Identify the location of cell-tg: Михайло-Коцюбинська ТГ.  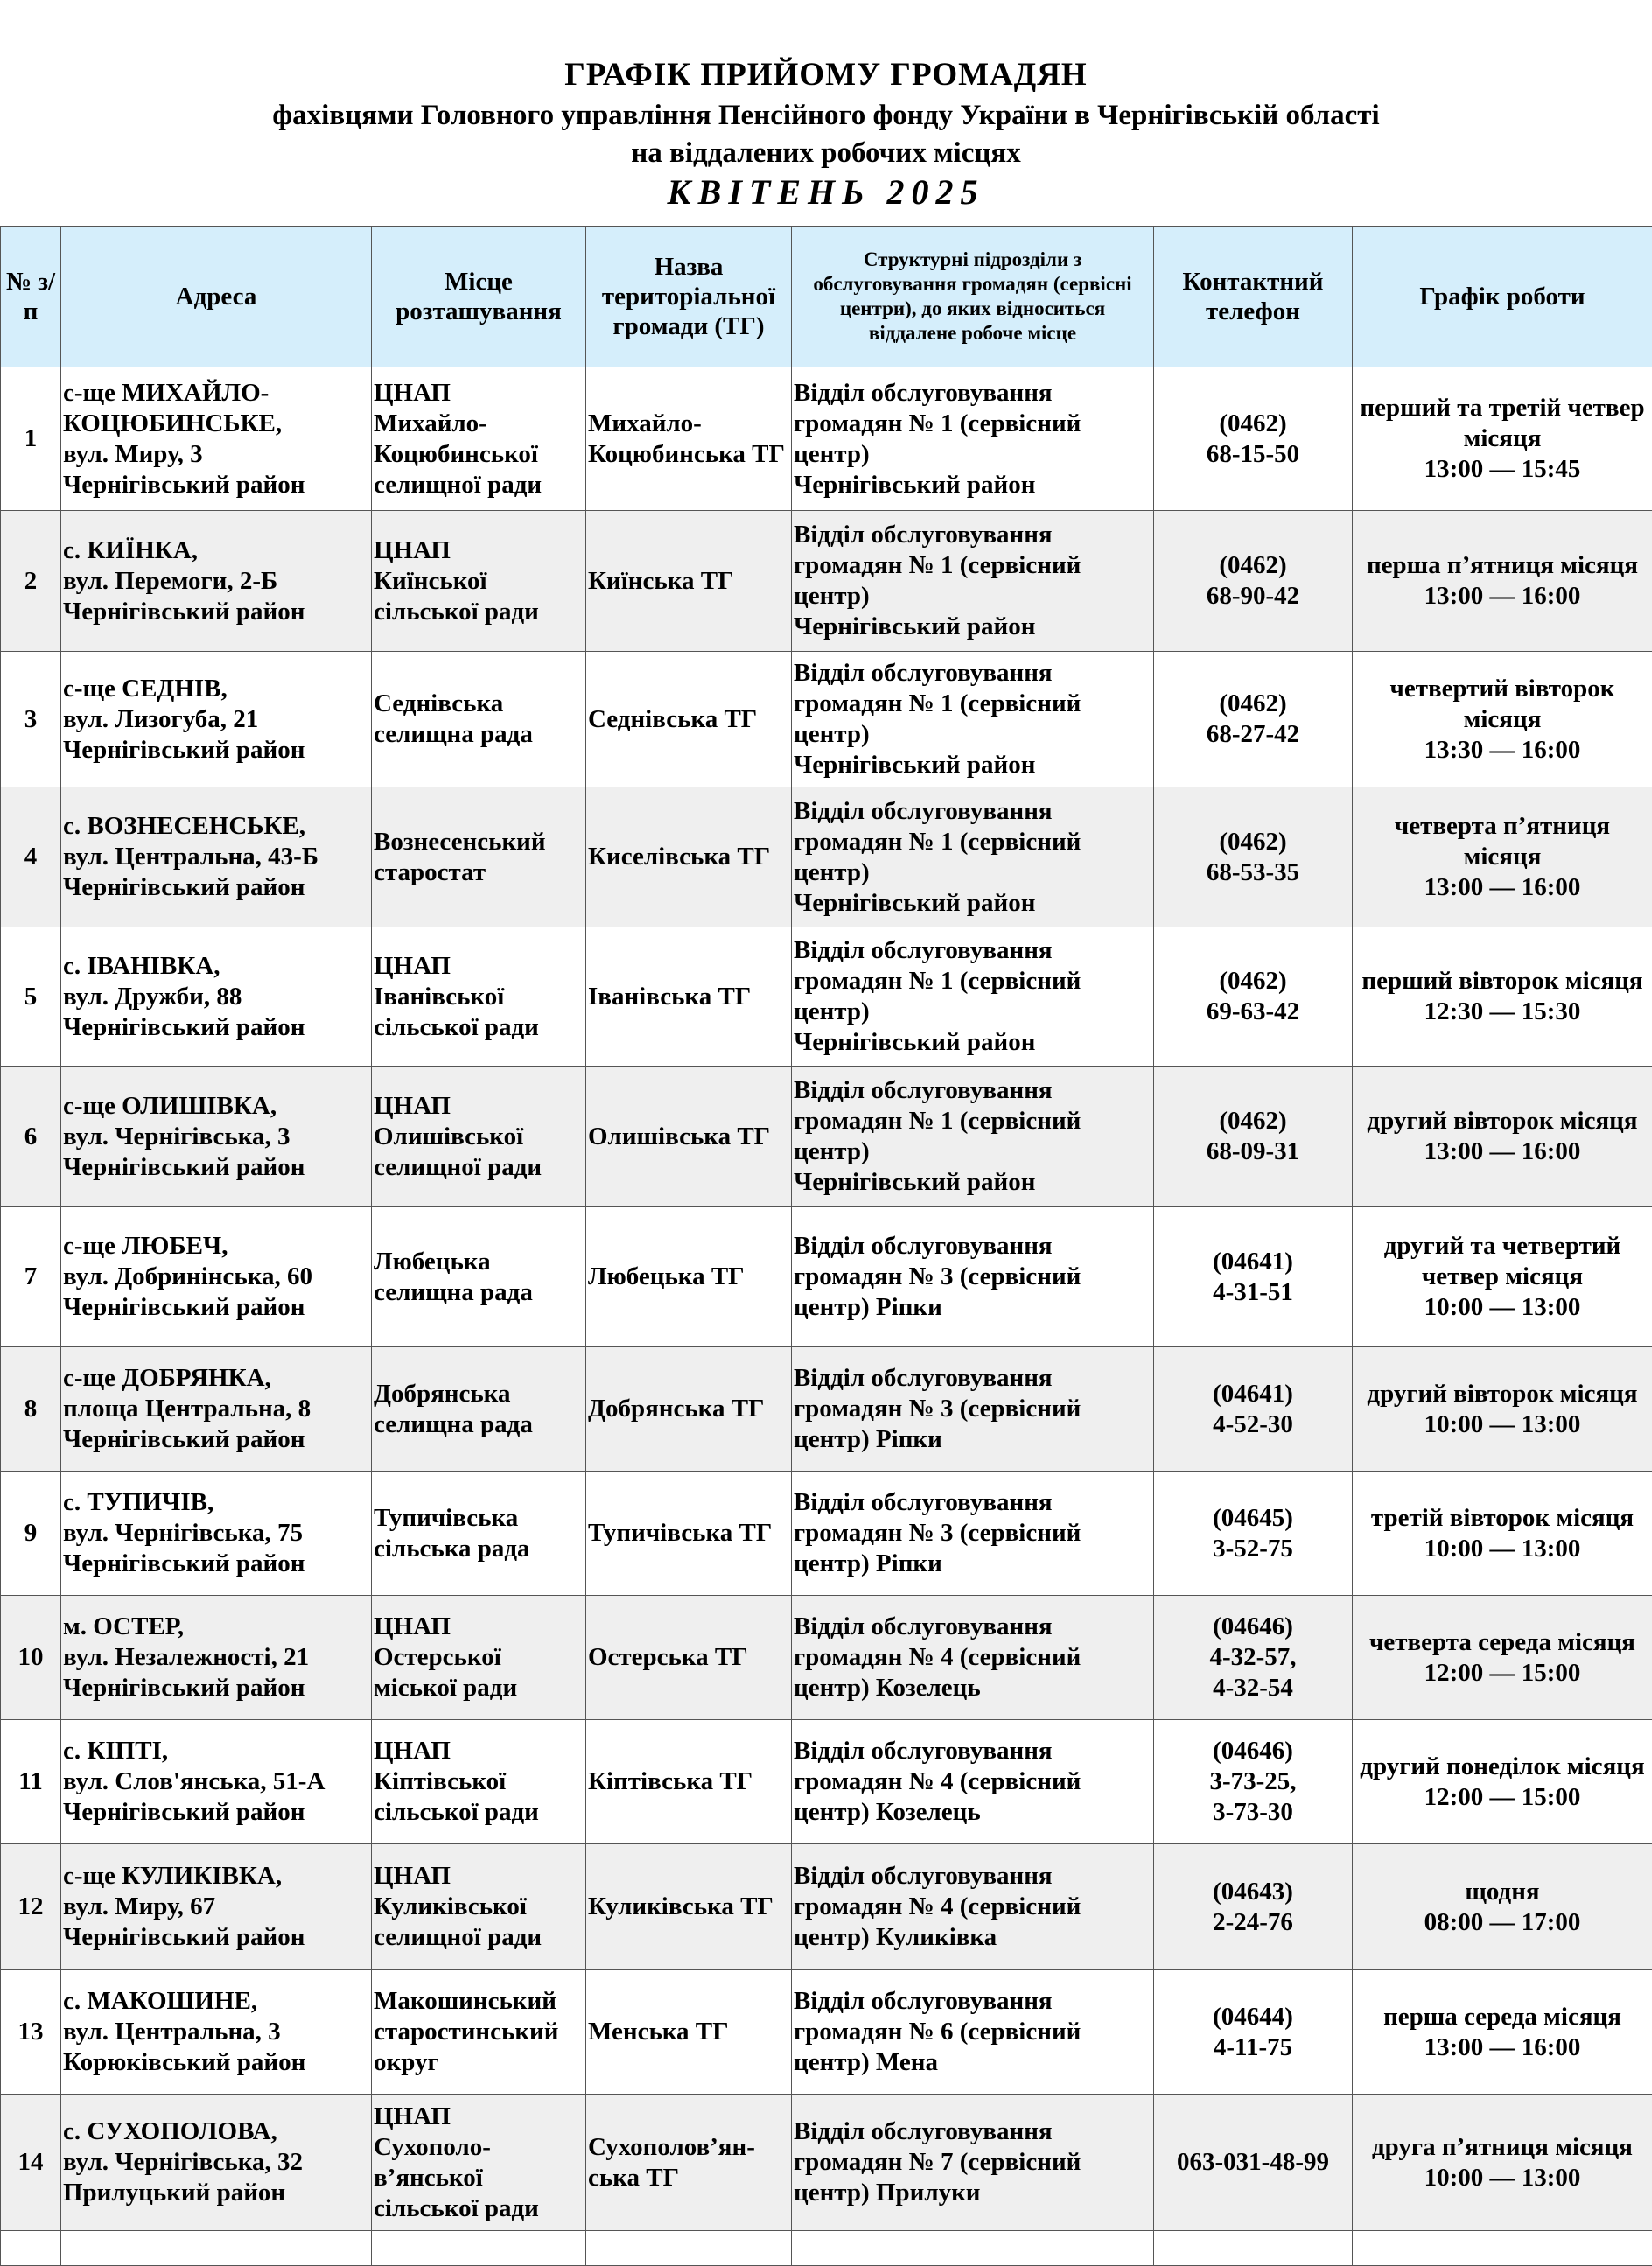
(689, 439).